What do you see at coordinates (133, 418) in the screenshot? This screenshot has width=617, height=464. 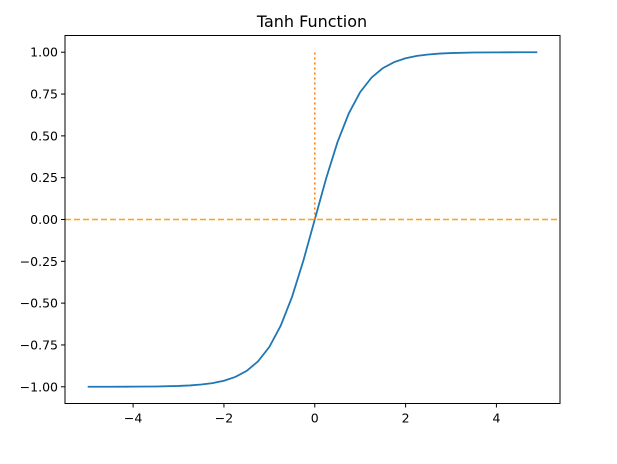 I see `x-tick-label: −4` at bounding box center [133, 418].